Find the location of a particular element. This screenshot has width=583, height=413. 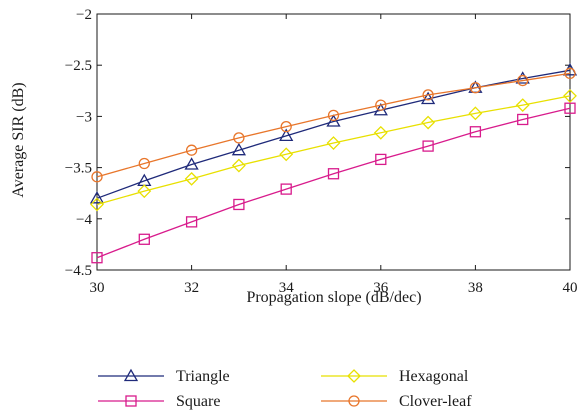

legend-label: Square is located at coordinates (198, 401).